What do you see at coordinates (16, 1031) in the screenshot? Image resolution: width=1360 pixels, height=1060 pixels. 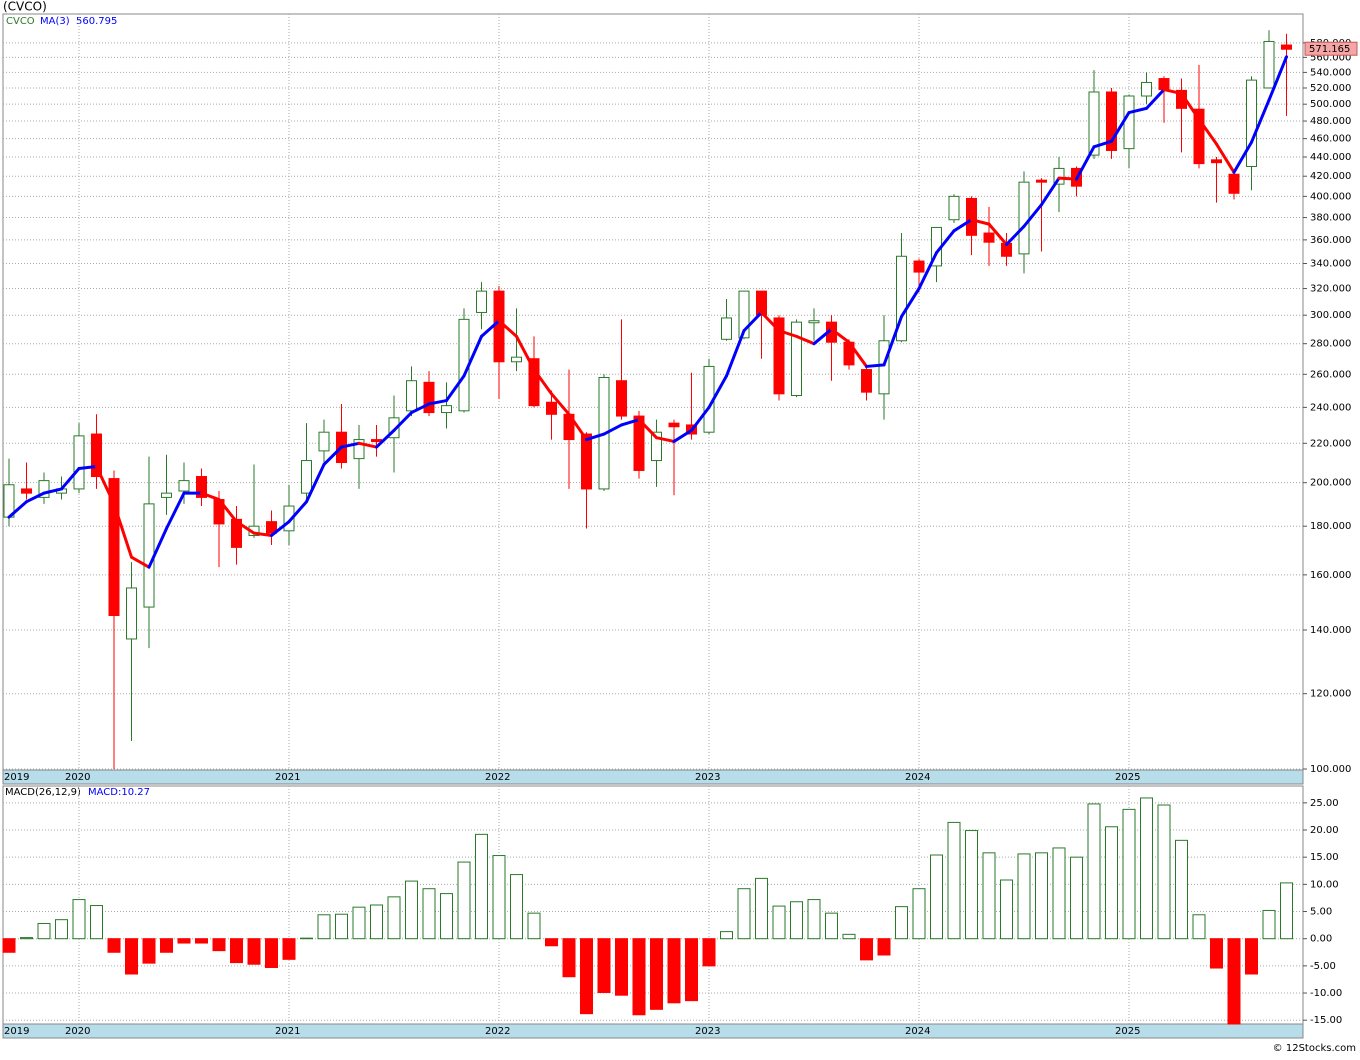 I see `x-tick-label: 2019` at bounding box center [16, 1031].